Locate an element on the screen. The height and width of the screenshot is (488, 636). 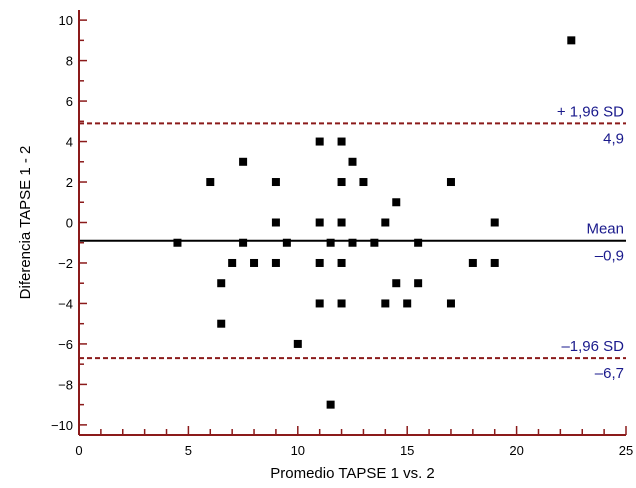
upper-limit-value-label: 4,9 is located at coordinates (613, 138).